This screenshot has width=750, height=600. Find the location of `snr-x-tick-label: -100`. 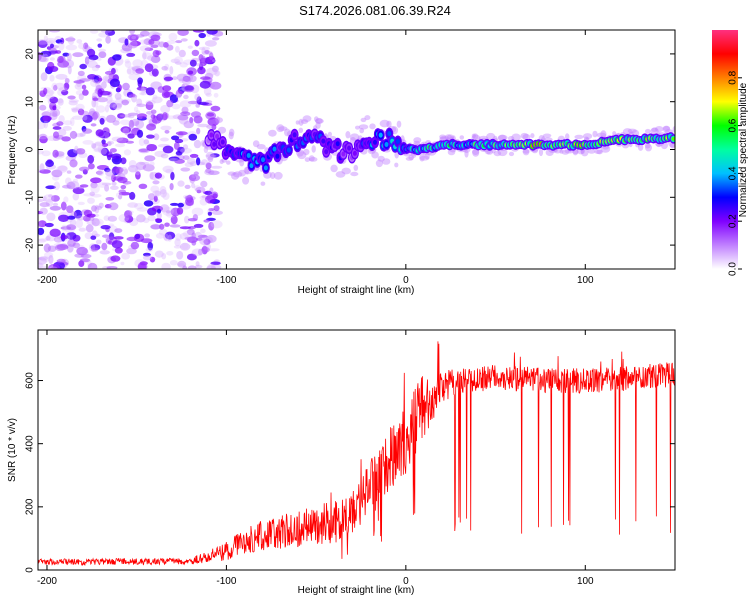

snr-x-tick-label: -100 is located at coordinates (226, 581).